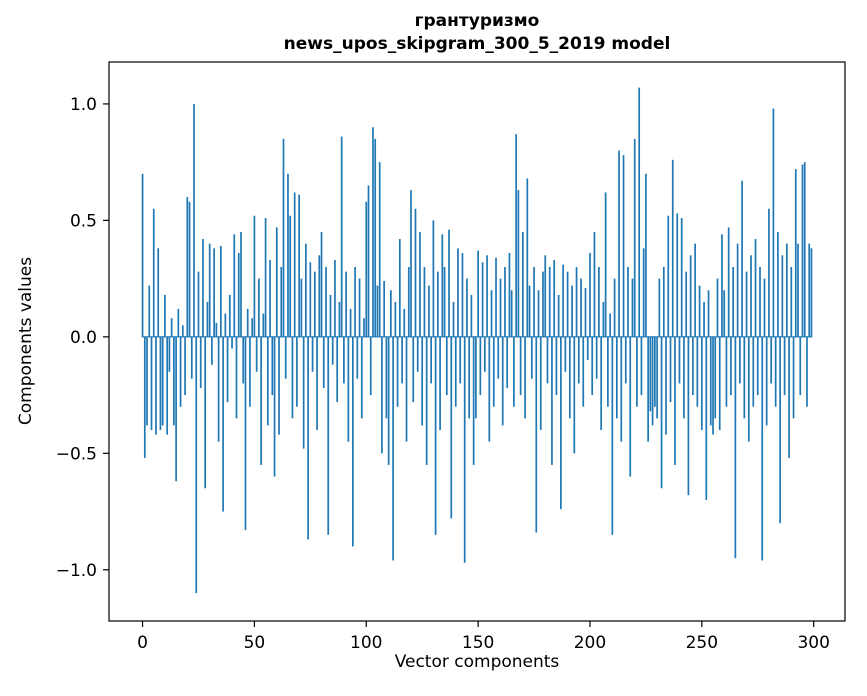 The image size is (867, 696). I want to click on y-tick-label: 0.5, so click(83, 221).